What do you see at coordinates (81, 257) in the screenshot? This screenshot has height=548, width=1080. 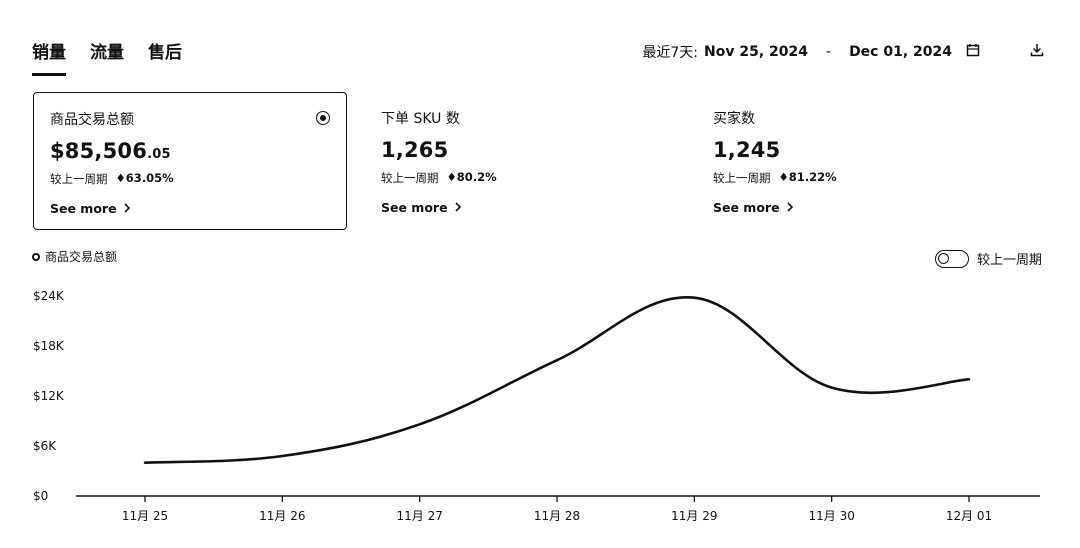 I see `legend-label: 商品交易总额` at bounding box center [81, 257].